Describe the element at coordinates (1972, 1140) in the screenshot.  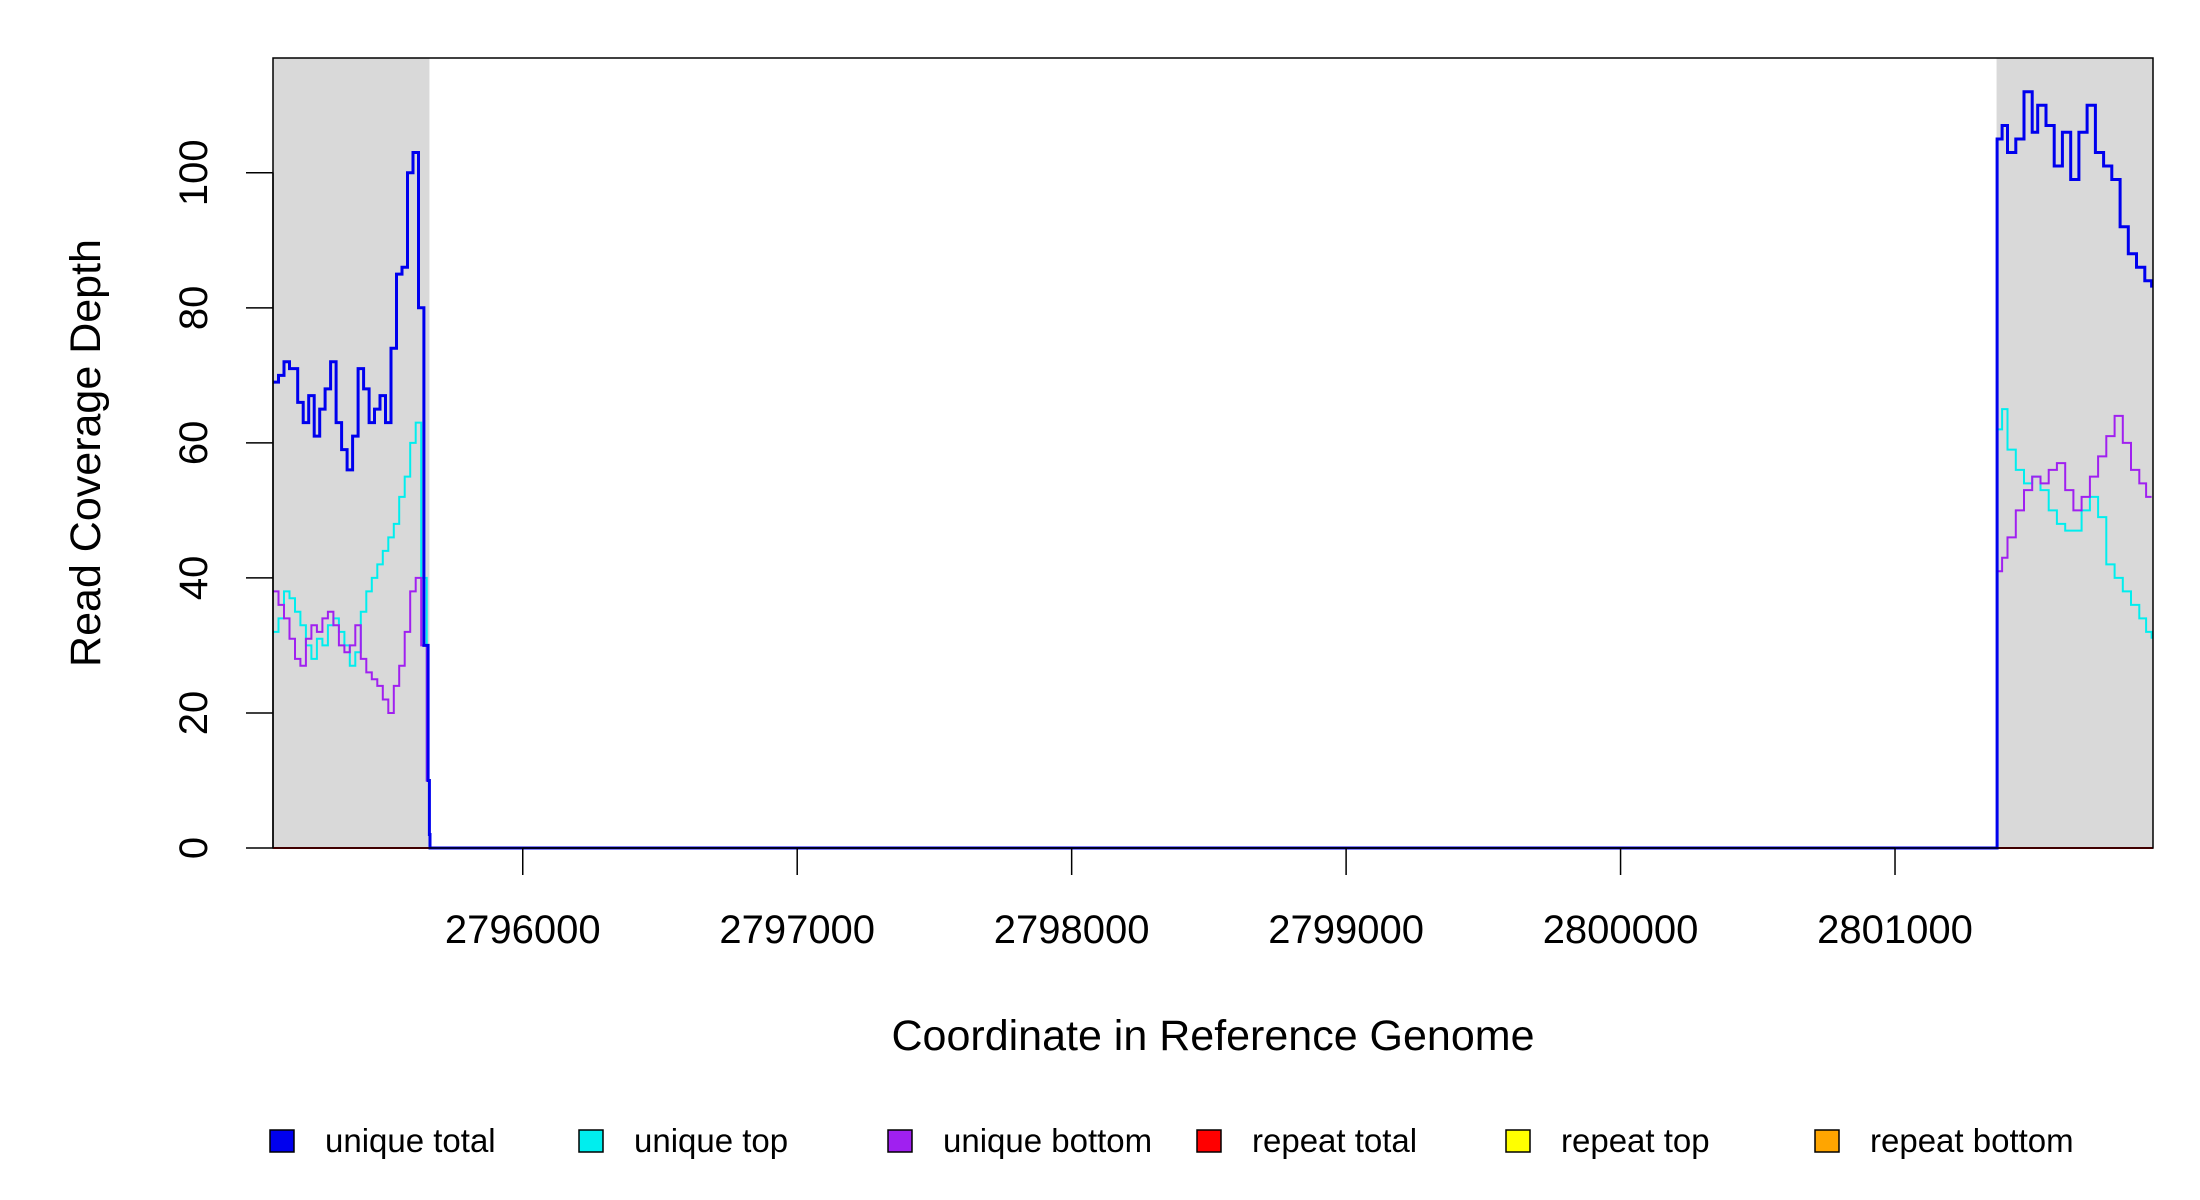
I see `legend-label: repeat bottom` at that location.